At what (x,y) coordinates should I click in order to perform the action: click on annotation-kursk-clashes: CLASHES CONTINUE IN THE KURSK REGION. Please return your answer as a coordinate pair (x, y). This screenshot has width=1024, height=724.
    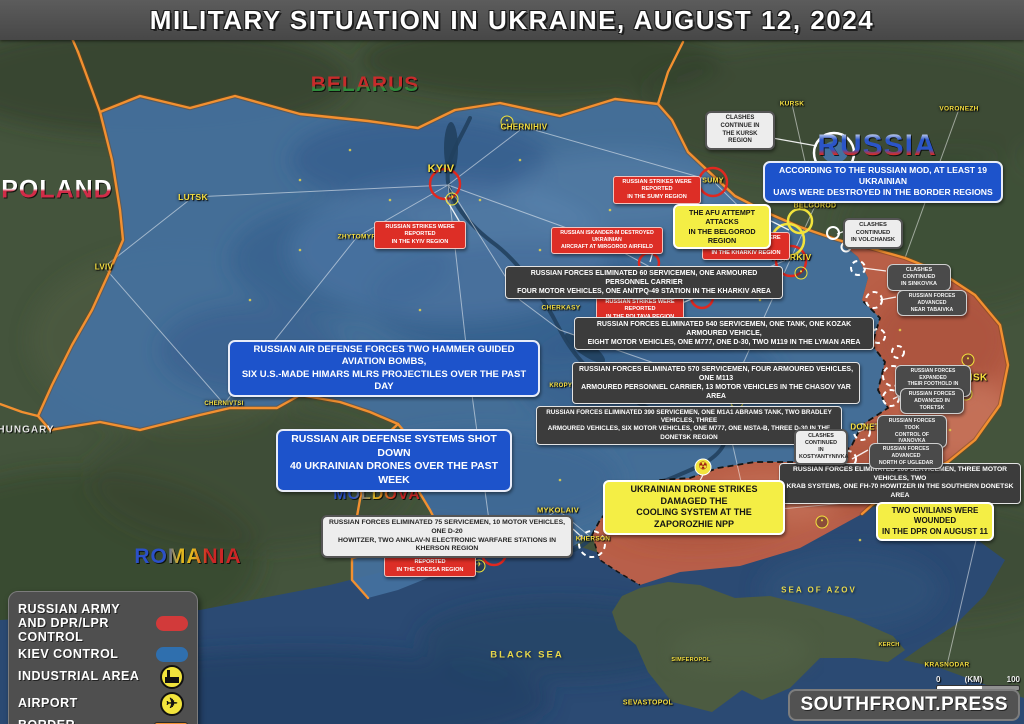
    Looking at the image, I should click on (740, 131).